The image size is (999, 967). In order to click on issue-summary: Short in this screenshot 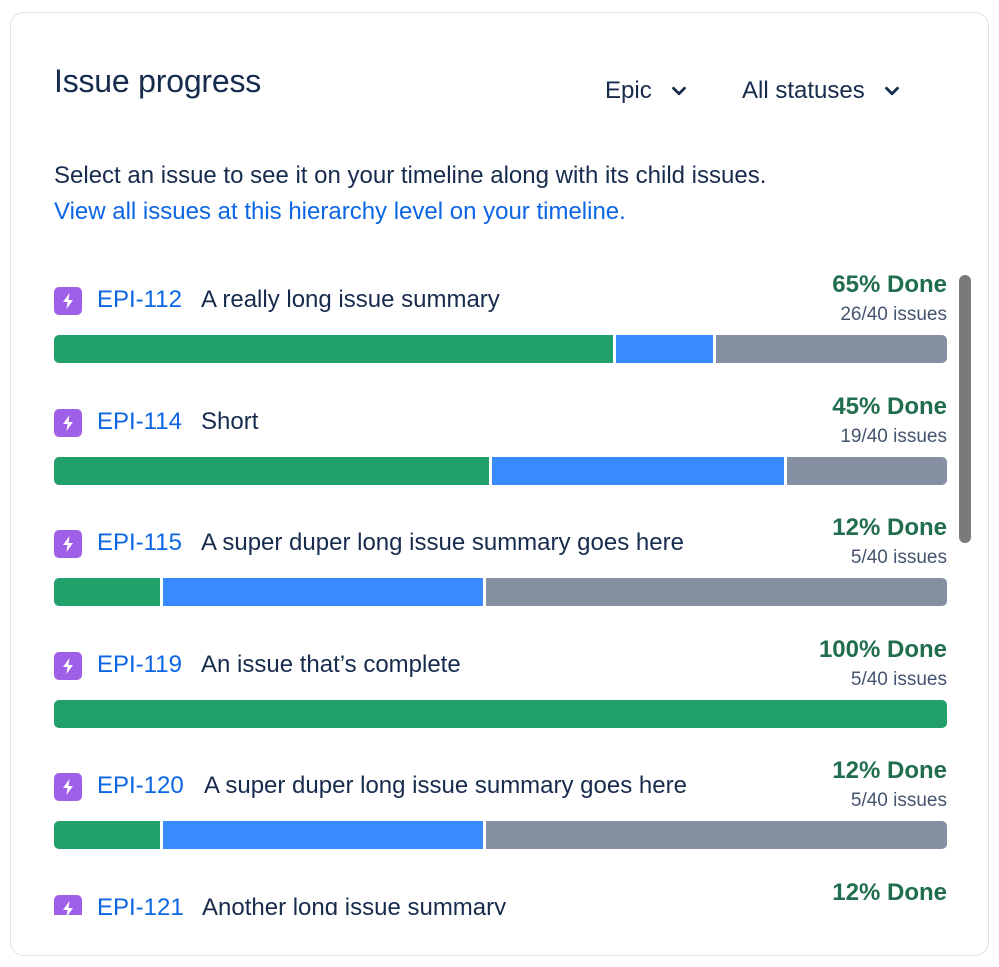, I will do `click(230, 421)`.